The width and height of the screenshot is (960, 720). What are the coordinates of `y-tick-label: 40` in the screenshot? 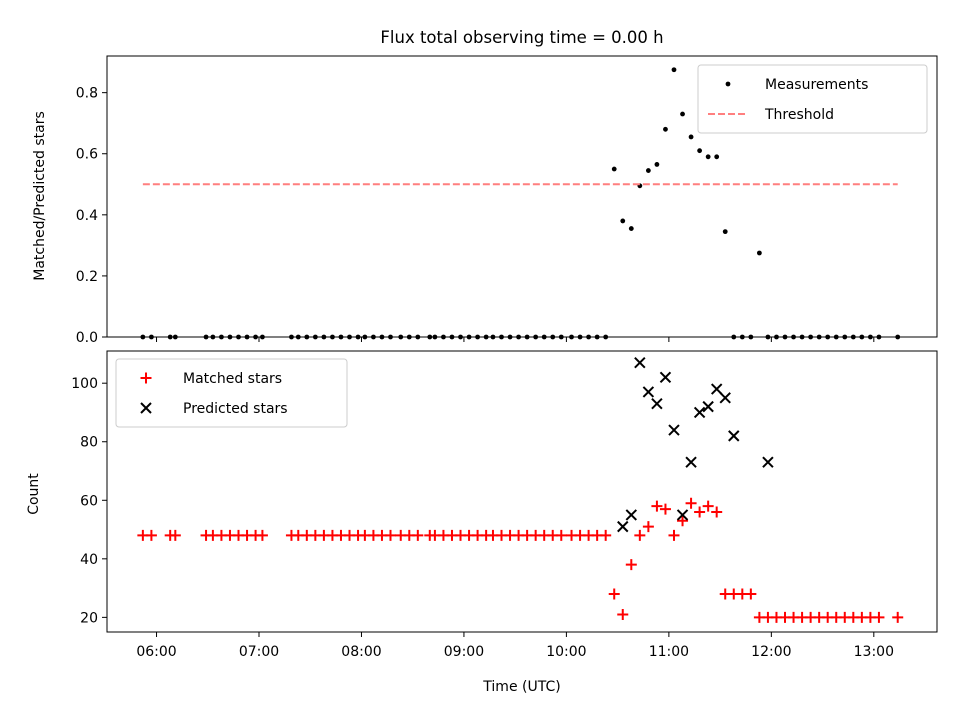 It's located at (89, 560).